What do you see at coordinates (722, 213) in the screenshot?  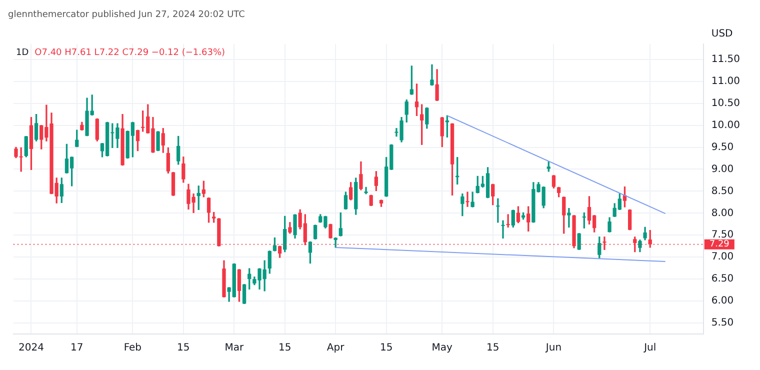 I see `y-tick-label: 8.00` at bounding box center [722, 213].